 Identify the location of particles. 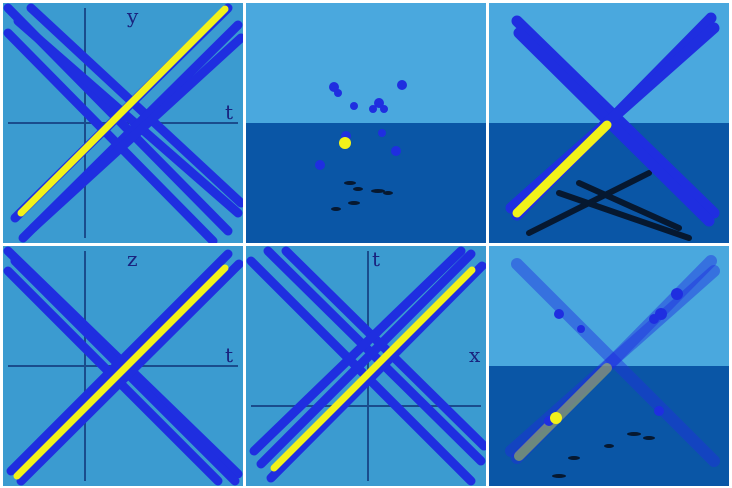
(613, 357).